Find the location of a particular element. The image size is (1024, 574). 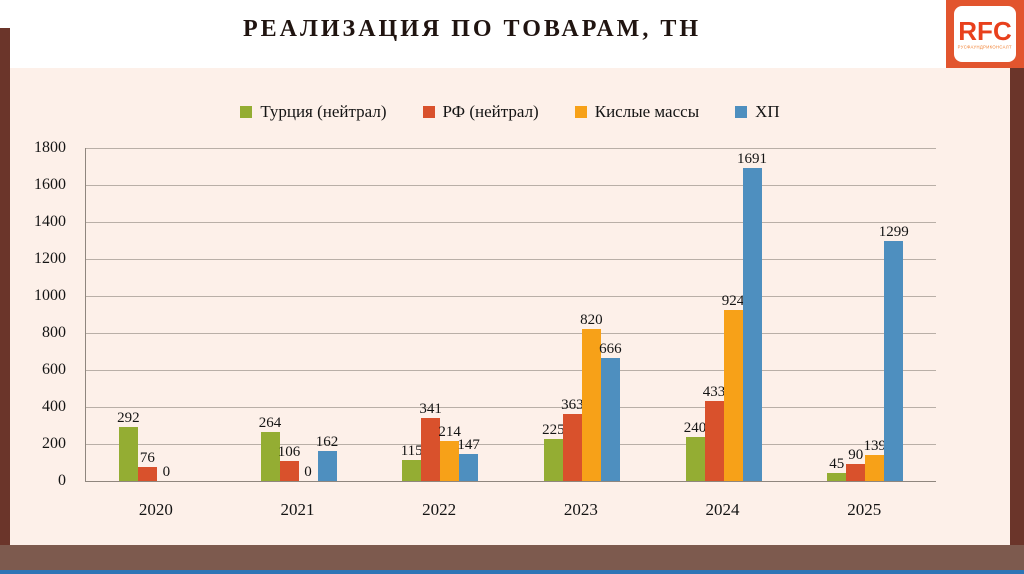

x-axis-label: 2021 is located at coordinates (297, 509).